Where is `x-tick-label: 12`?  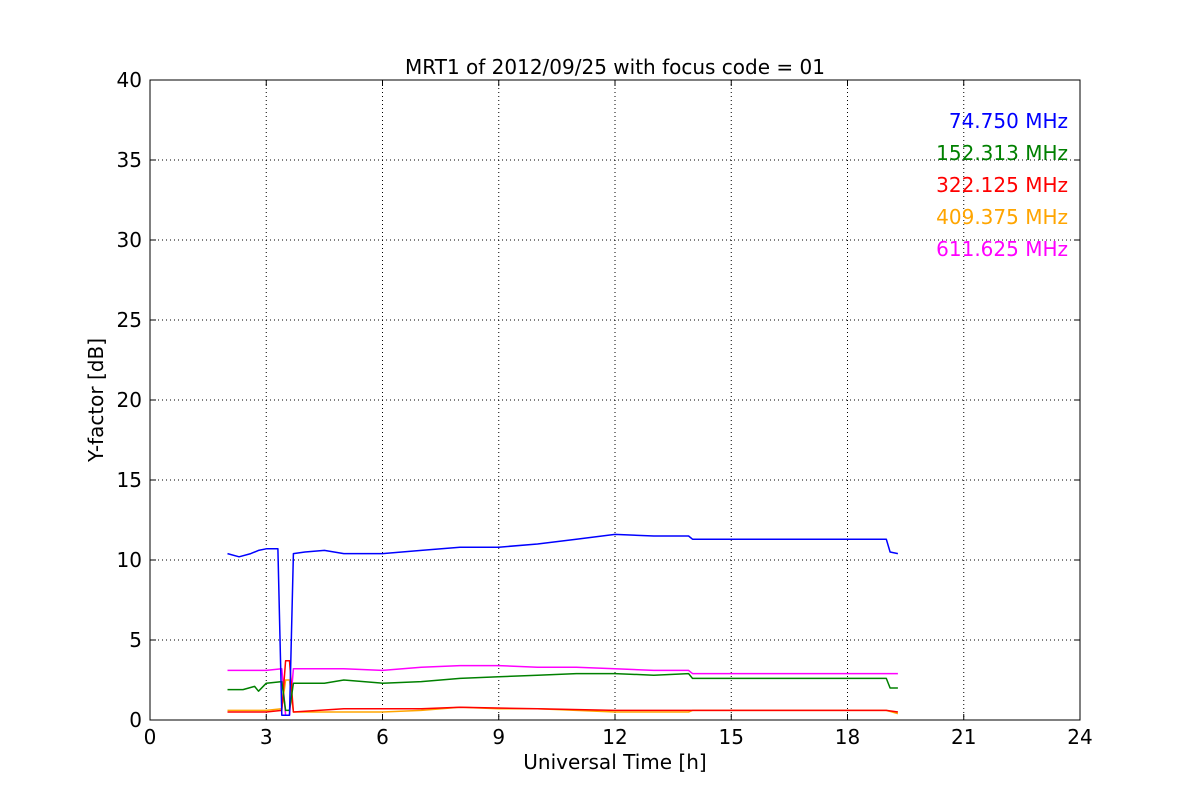 x-tick-label: 12 is located at coordinates (614, 737).